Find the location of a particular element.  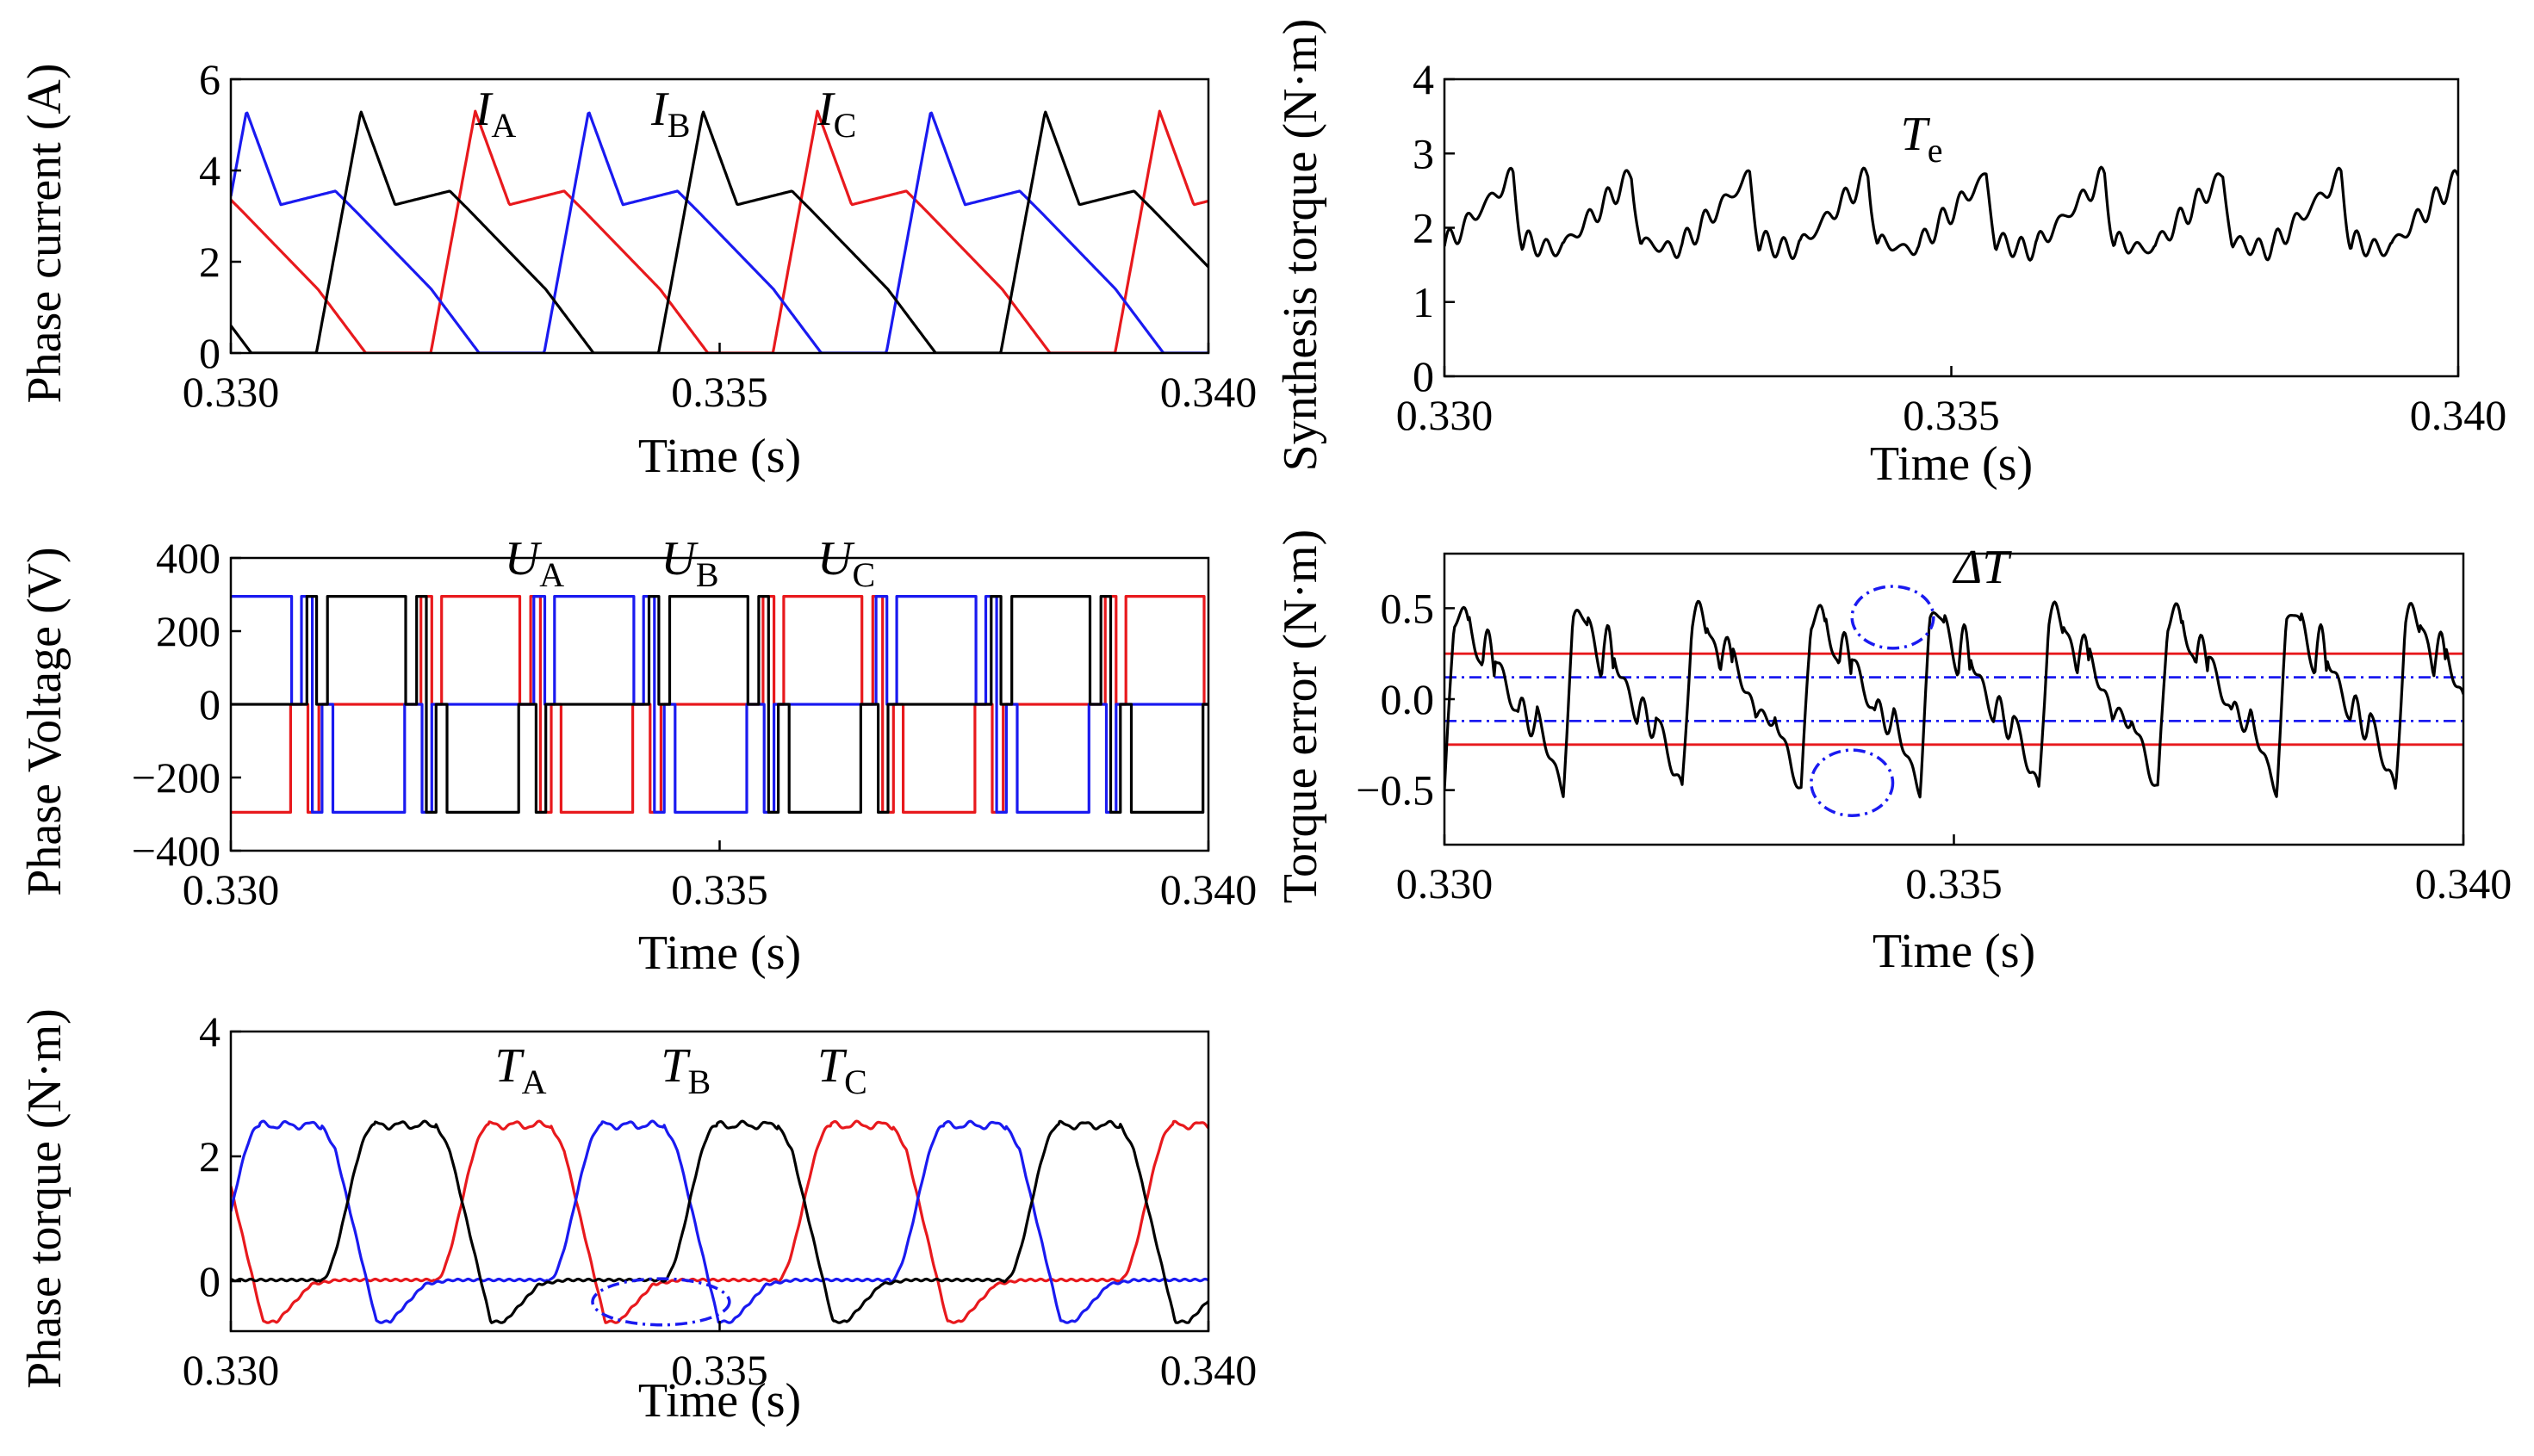

series-label-A: TA is located at coordinates (520, 1070).